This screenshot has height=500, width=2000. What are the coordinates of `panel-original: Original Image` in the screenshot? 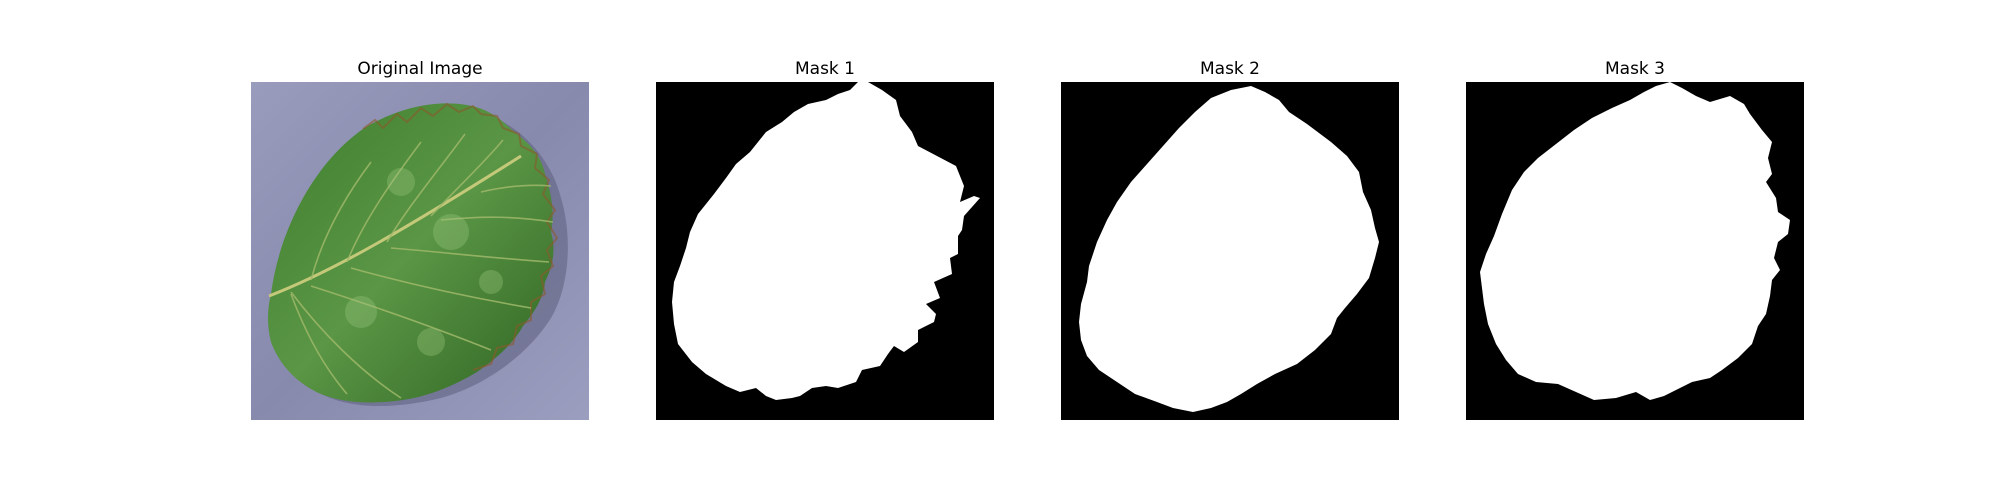 It's located at (420, 238).